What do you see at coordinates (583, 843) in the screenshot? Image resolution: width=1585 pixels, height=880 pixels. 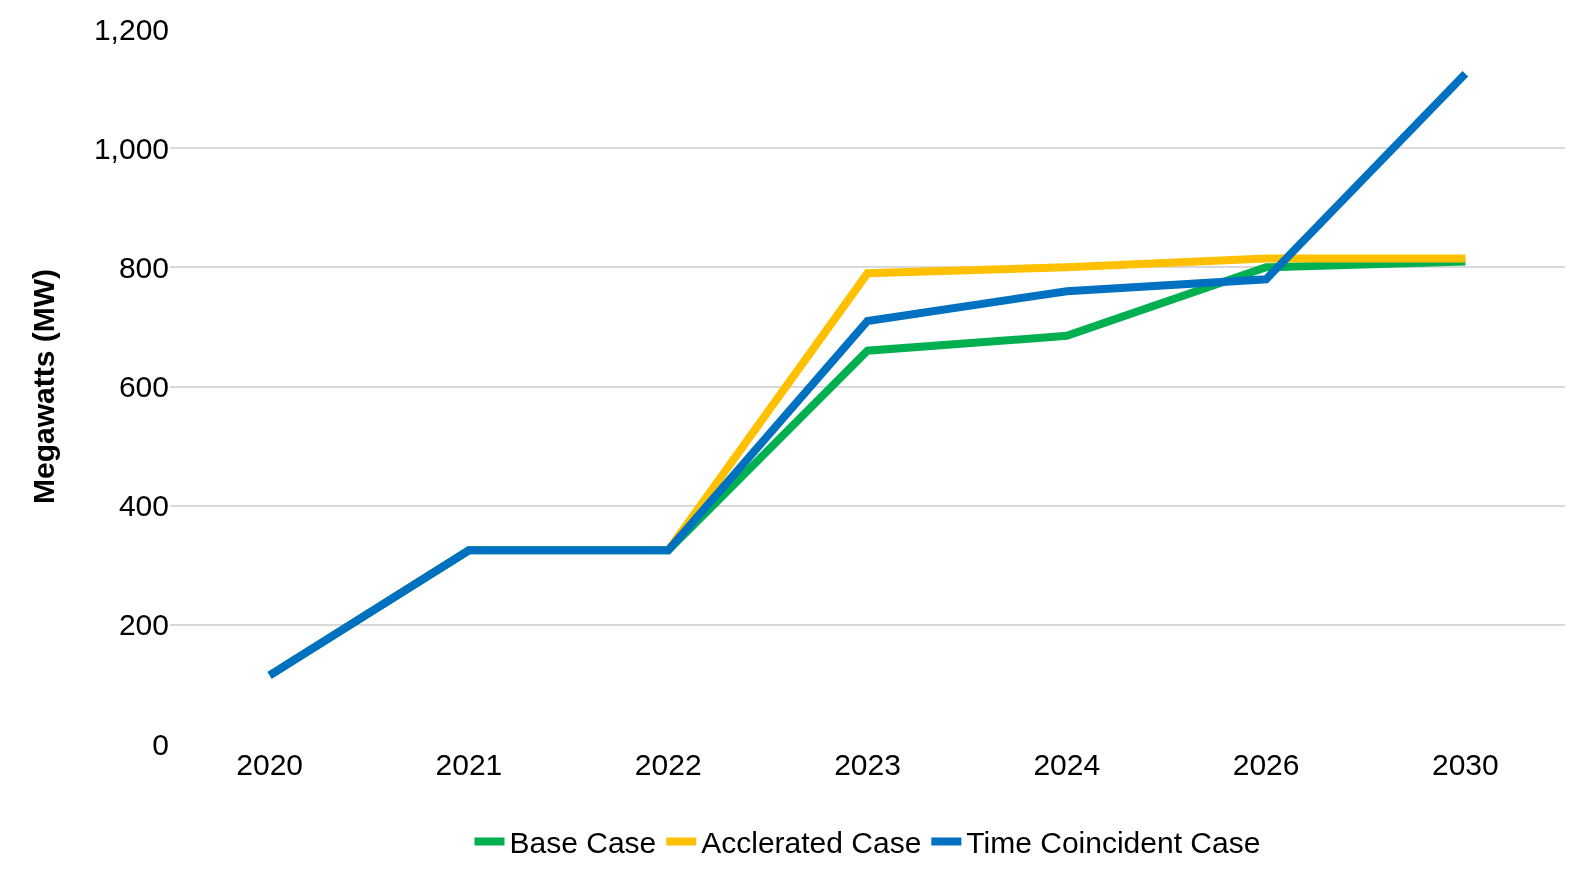 I see `legend-label: Base Case` at bounding box center [583, 843].